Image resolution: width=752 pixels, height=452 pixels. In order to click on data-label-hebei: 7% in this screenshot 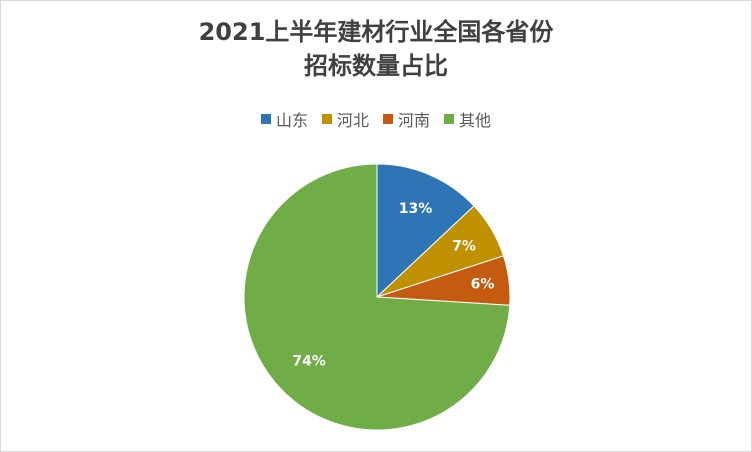, I will do `click(464, 247)`.